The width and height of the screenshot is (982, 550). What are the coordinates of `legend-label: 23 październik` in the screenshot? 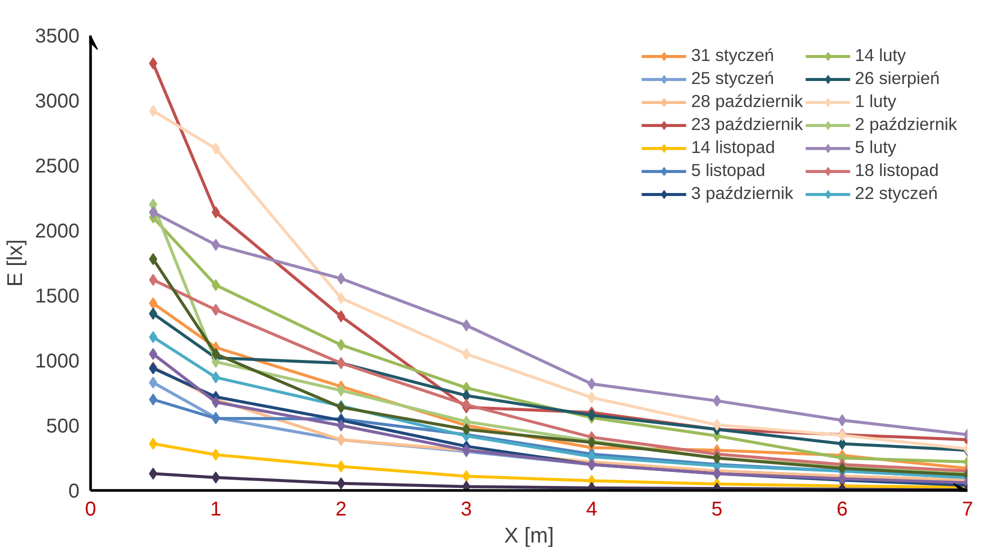 It's located at (747, 124).